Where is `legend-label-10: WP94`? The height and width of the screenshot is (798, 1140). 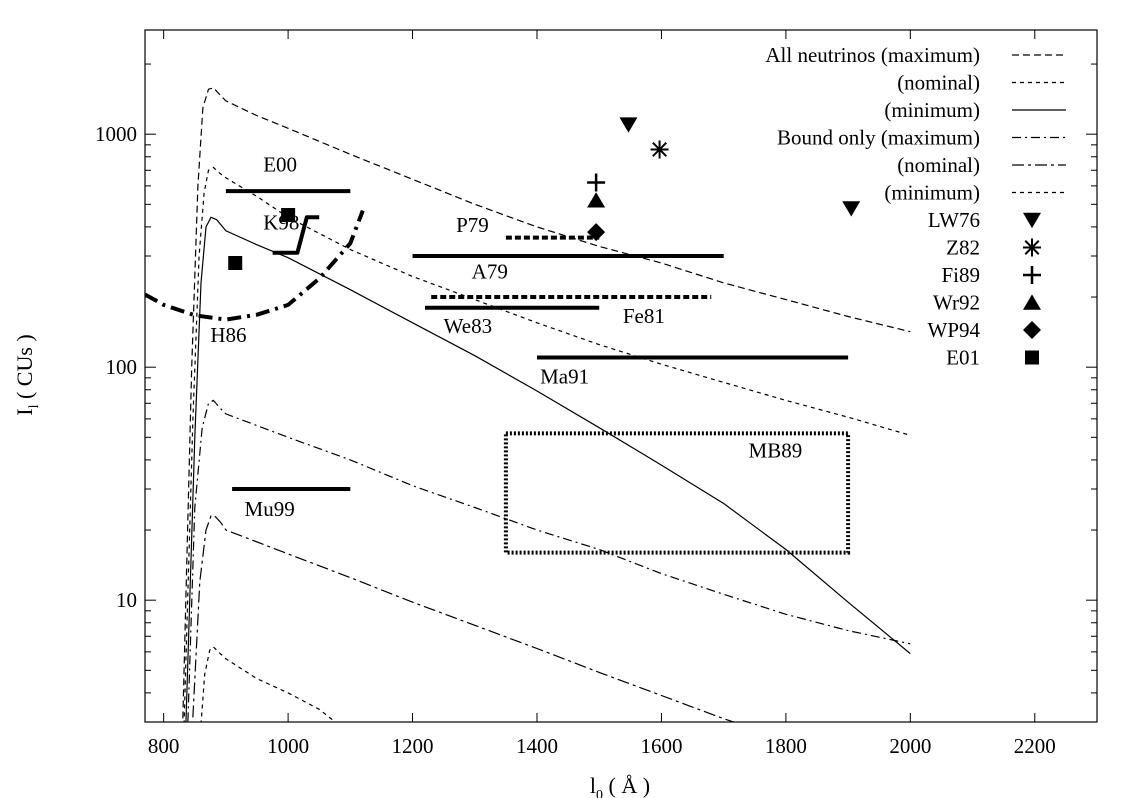
legend-label-10: WP94 is located at coordinates (954, 330).